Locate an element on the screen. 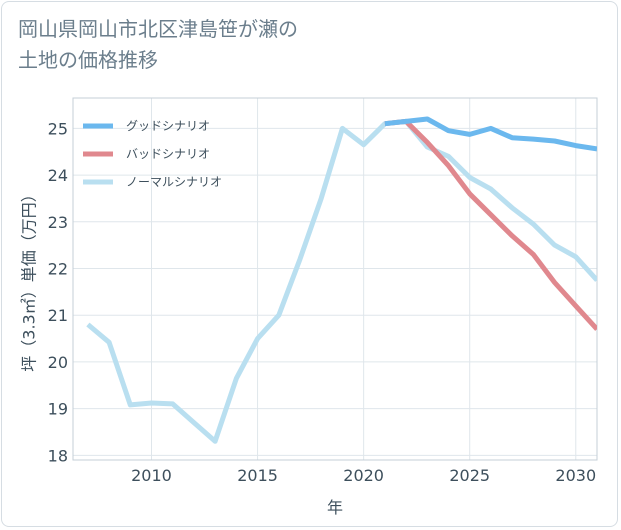 The width and height of the screenshot is (621, 530). y-tick-label: 18 is located at coordinates (58, 455).